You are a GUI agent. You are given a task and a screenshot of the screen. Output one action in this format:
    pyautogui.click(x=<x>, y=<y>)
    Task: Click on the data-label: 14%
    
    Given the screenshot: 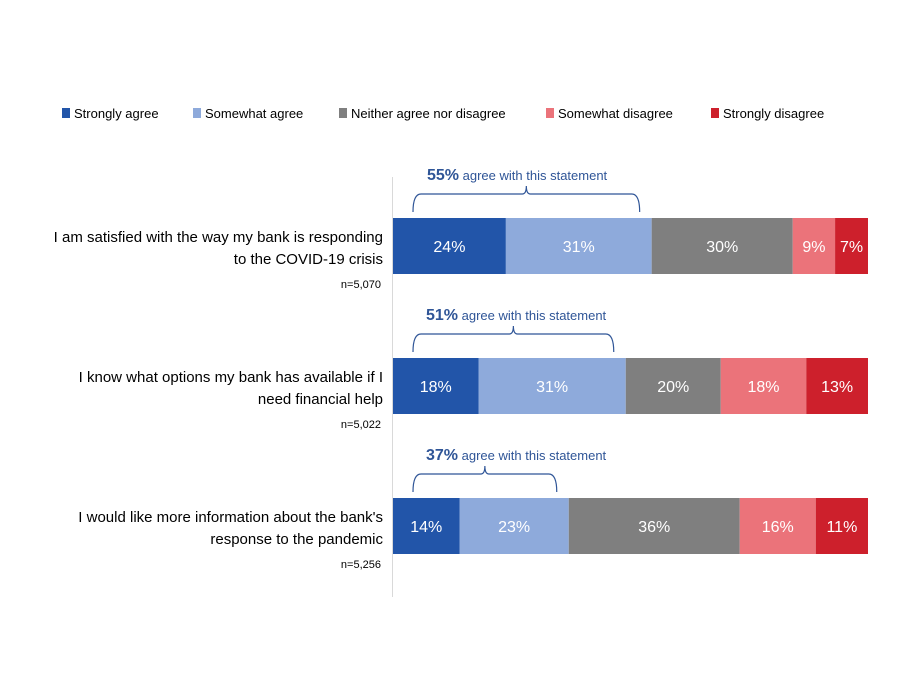 What is the action you would take?
    pyautogui.click(x=426, y=527)
    